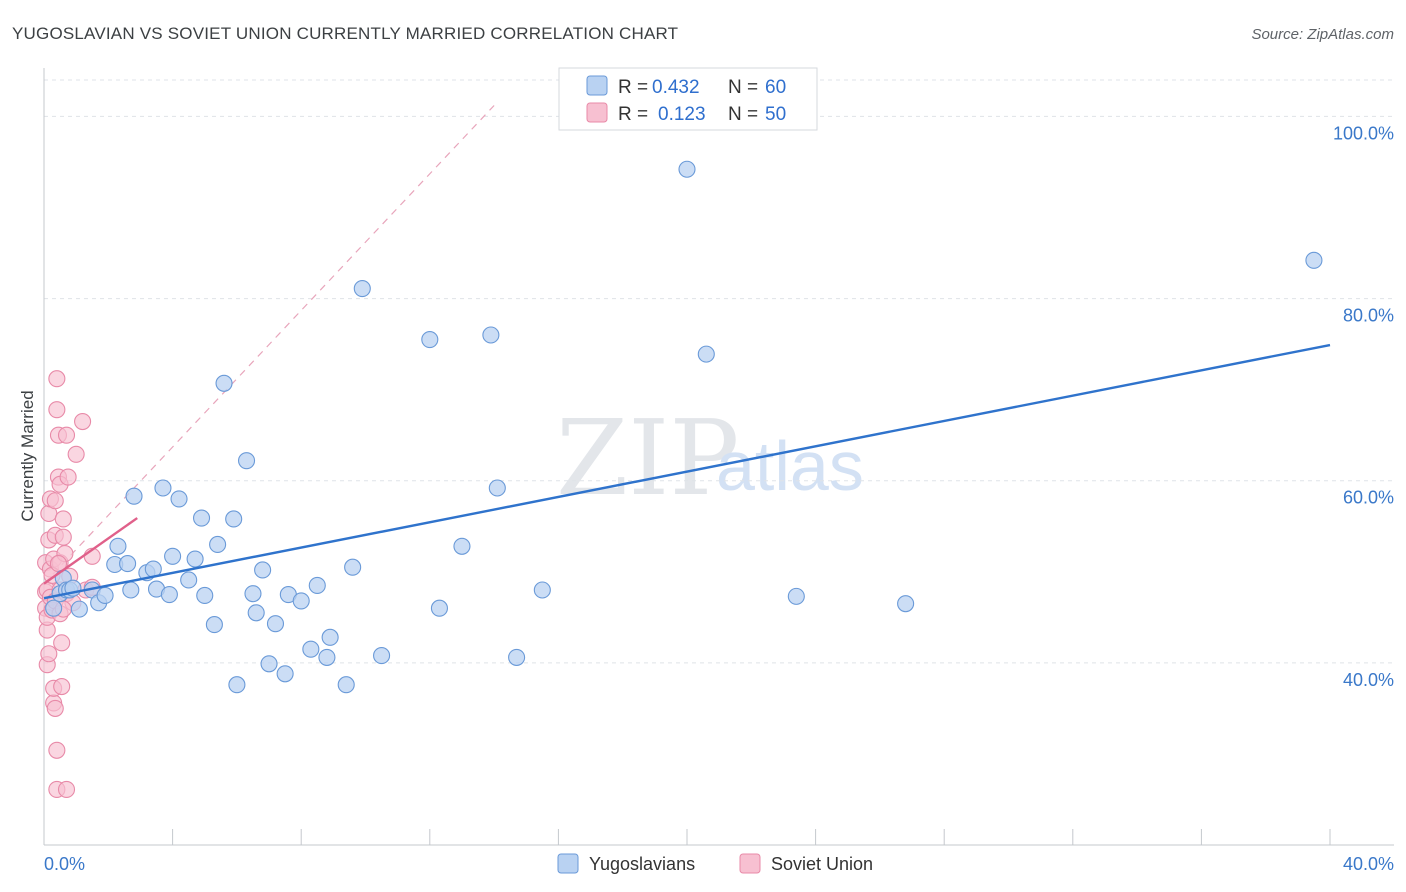 The image size is (1406, 892). What do you see at coordinates (1368, 864) in the screenshot?
I see `x-tick-label-max: 40.0%` at bounding box center [1368, 864].